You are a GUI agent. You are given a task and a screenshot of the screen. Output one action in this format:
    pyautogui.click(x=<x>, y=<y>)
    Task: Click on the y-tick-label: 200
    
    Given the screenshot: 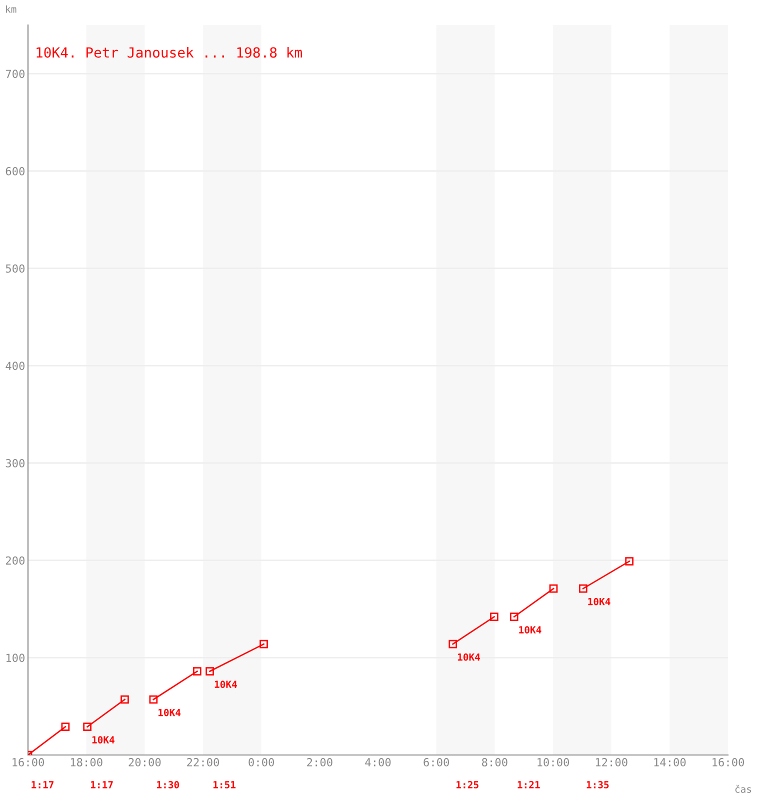 What is the action you would take?
    pyautogui.click(x=15, y=560)
    